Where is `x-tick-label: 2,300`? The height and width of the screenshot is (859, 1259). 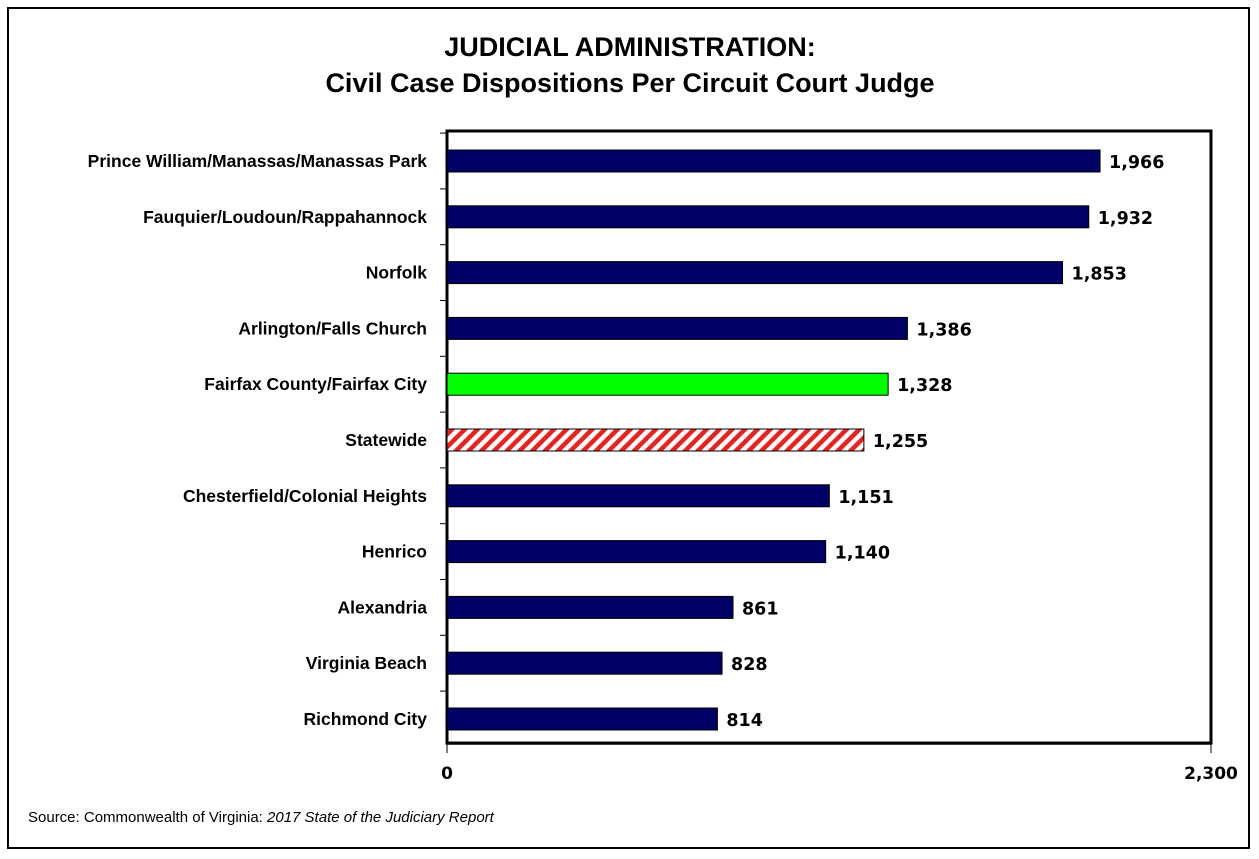 x-tick-label: 2,300 is located at coordinates (1211, 774).